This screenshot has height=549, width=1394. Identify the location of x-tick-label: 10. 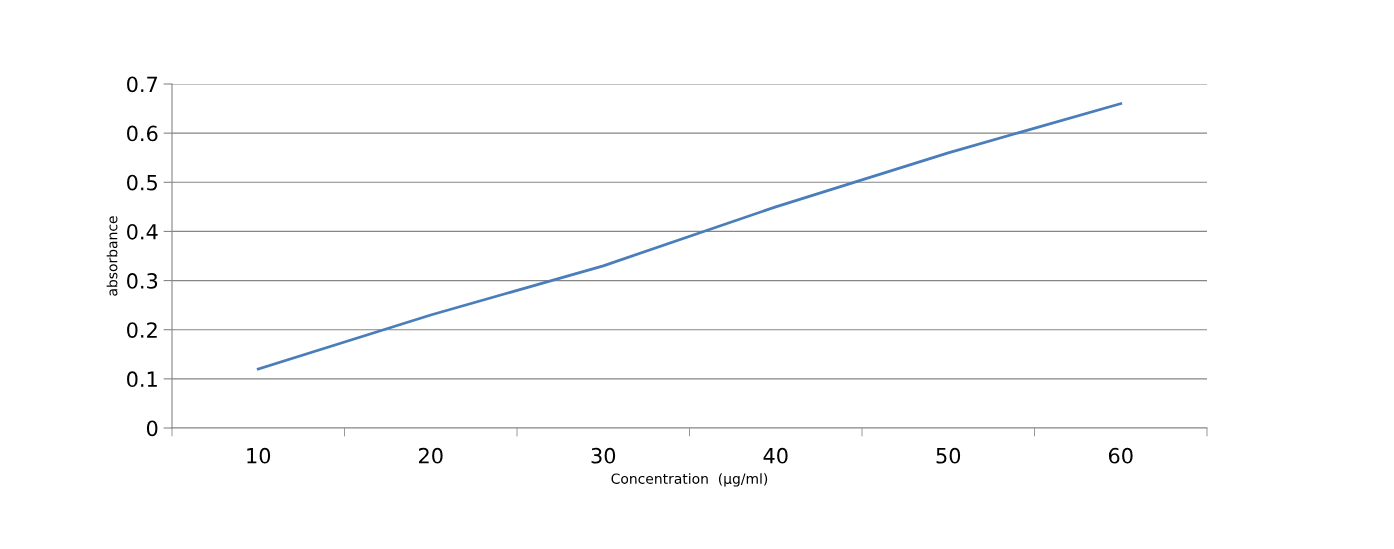
(259, 455).